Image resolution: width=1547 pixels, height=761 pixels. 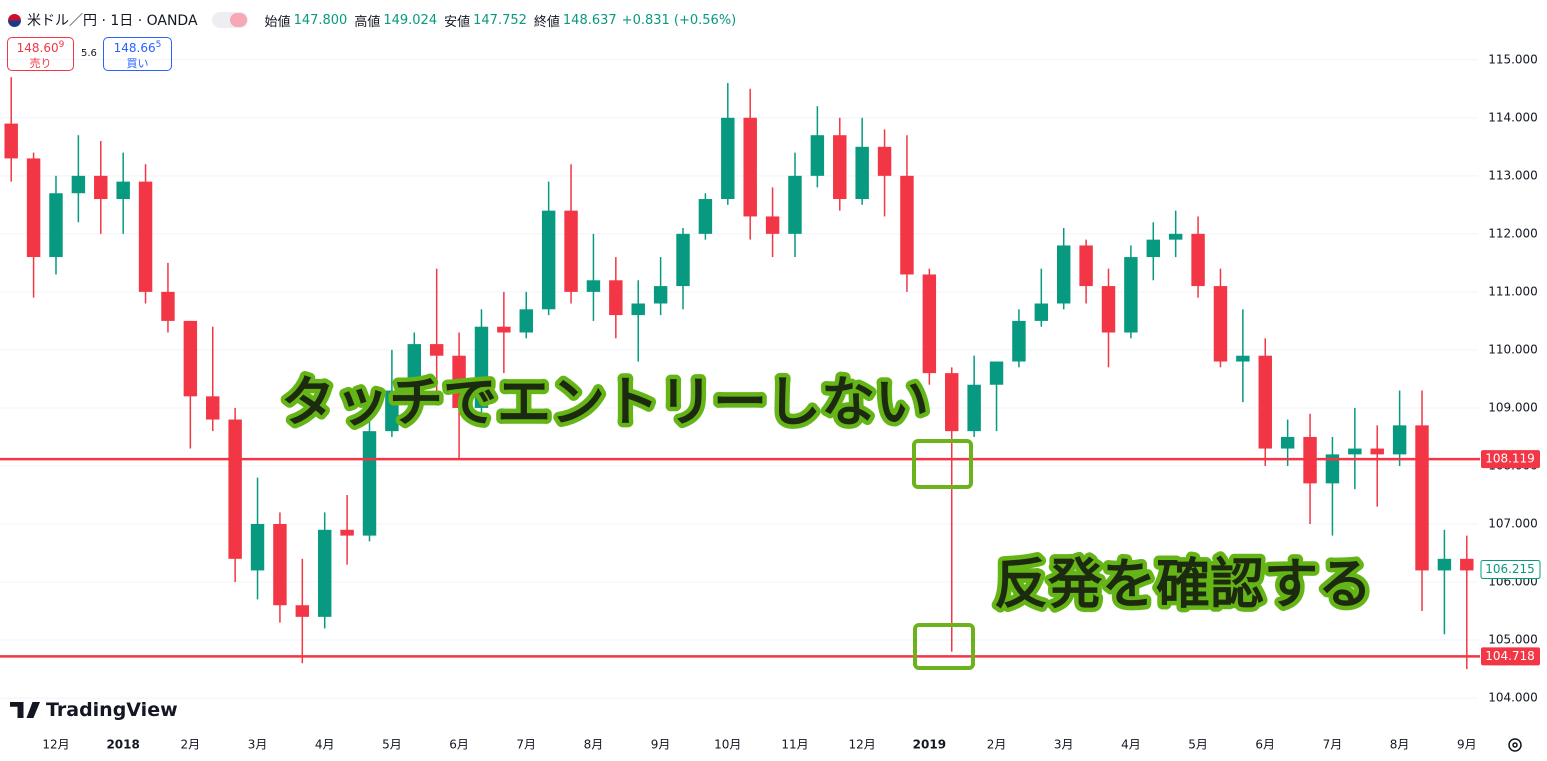 I want to click on sell-label: 売り, so click(x=40, y=63).